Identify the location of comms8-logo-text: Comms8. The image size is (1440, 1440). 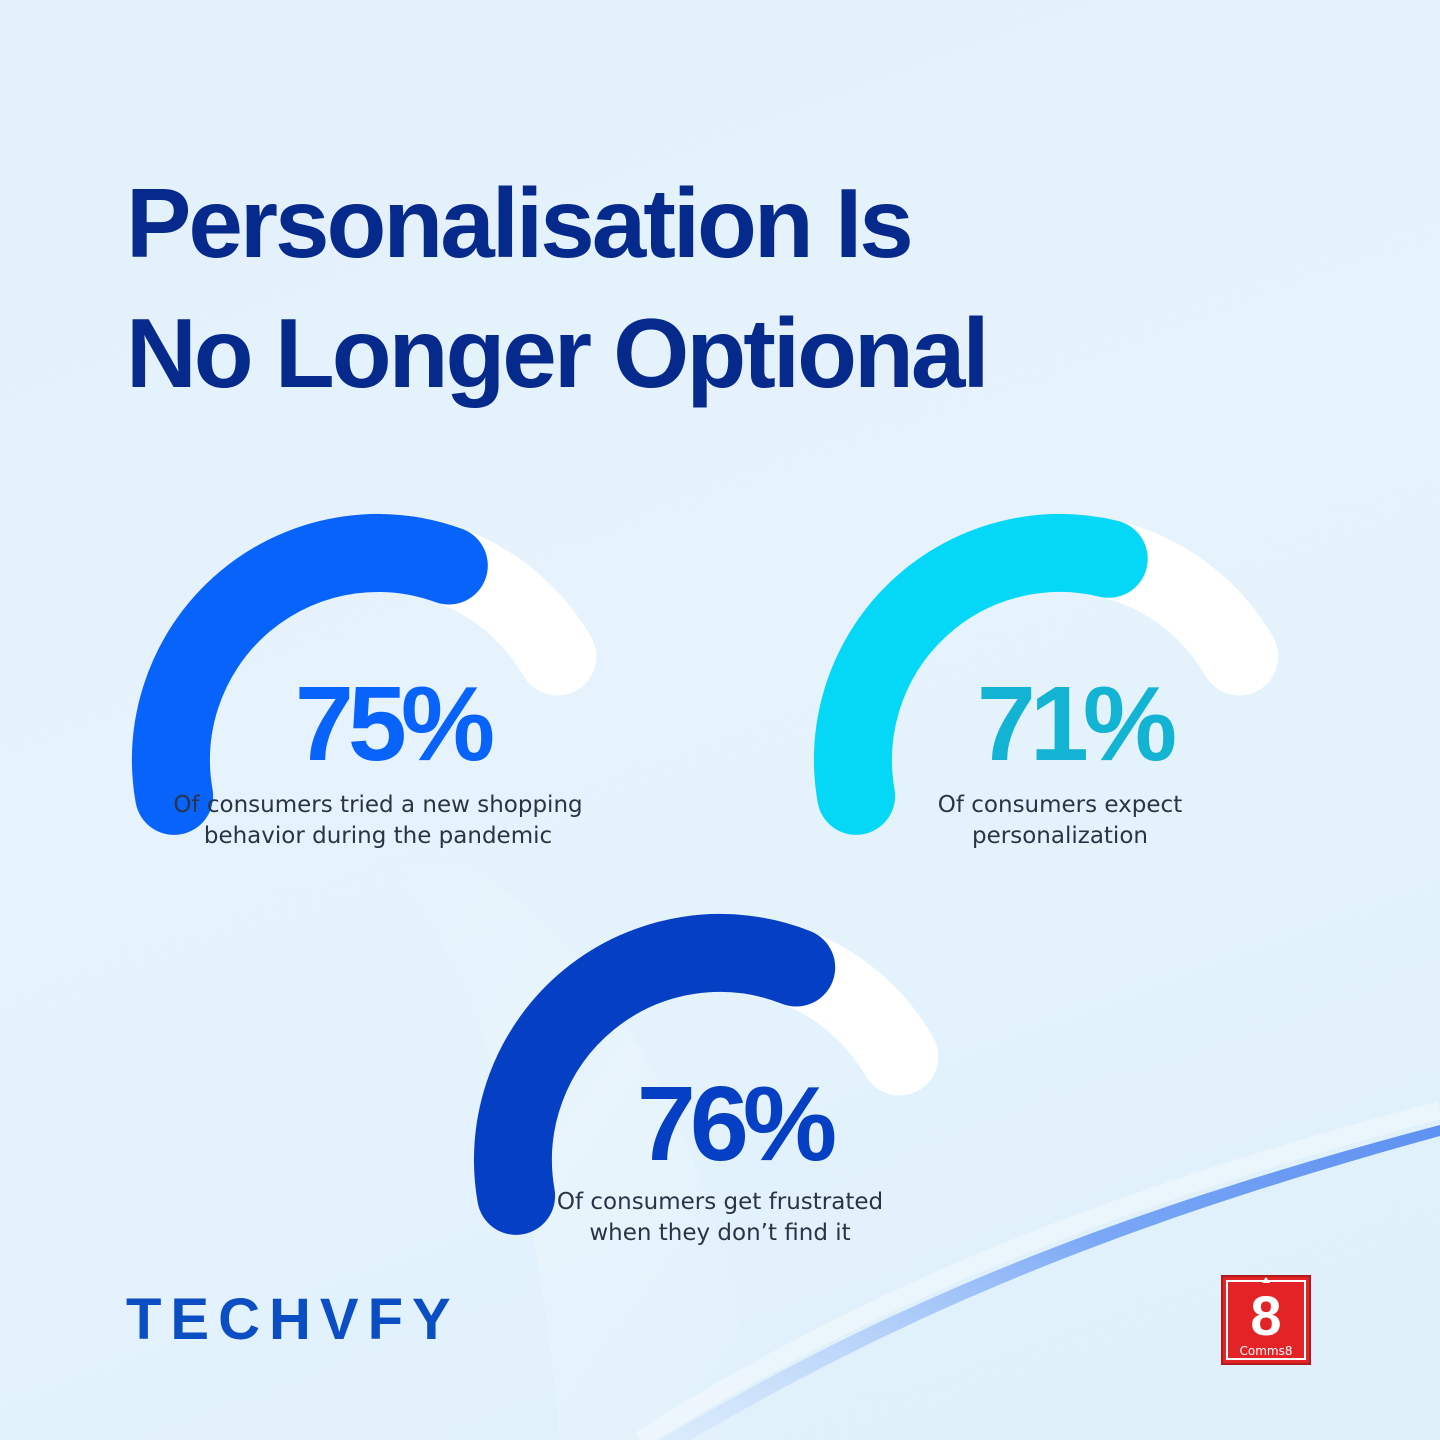
(1266, 1351).